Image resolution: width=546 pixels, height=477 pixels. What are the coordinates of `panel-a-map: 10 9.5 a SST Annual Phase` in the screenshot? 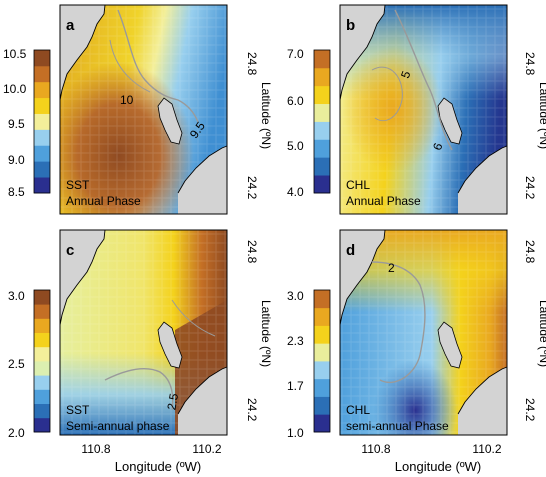 It's located at (143, 109).